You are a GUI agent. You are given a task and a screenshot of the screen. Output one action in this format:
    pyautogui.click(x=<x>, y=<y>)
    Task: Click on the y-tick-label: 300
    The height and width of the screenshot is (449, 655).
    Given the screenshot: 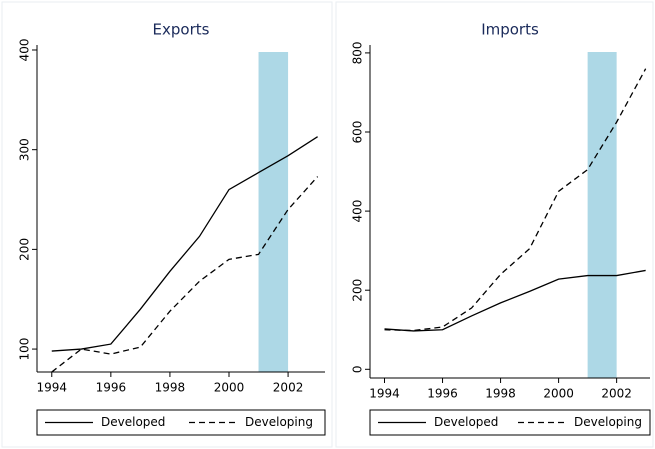 What is the action you would take?
    pyautogui.click(x=25, y=149)
    